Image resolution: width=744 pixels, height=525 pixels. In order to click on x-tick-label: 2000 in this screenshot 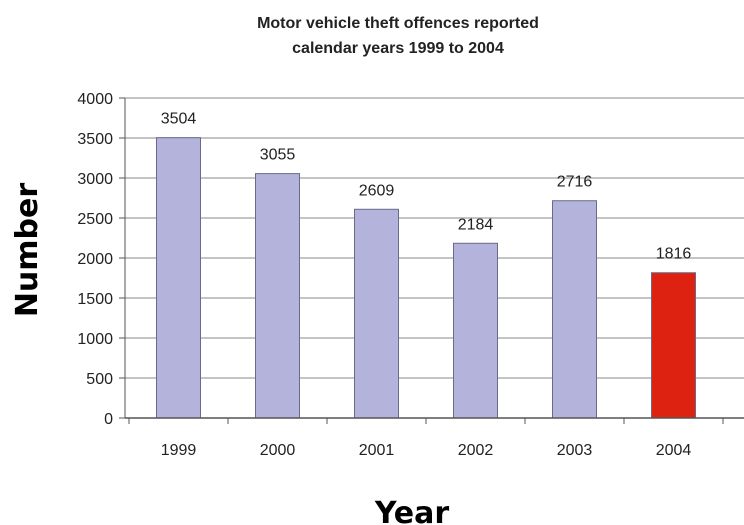, I will do `click(278, 450)`.